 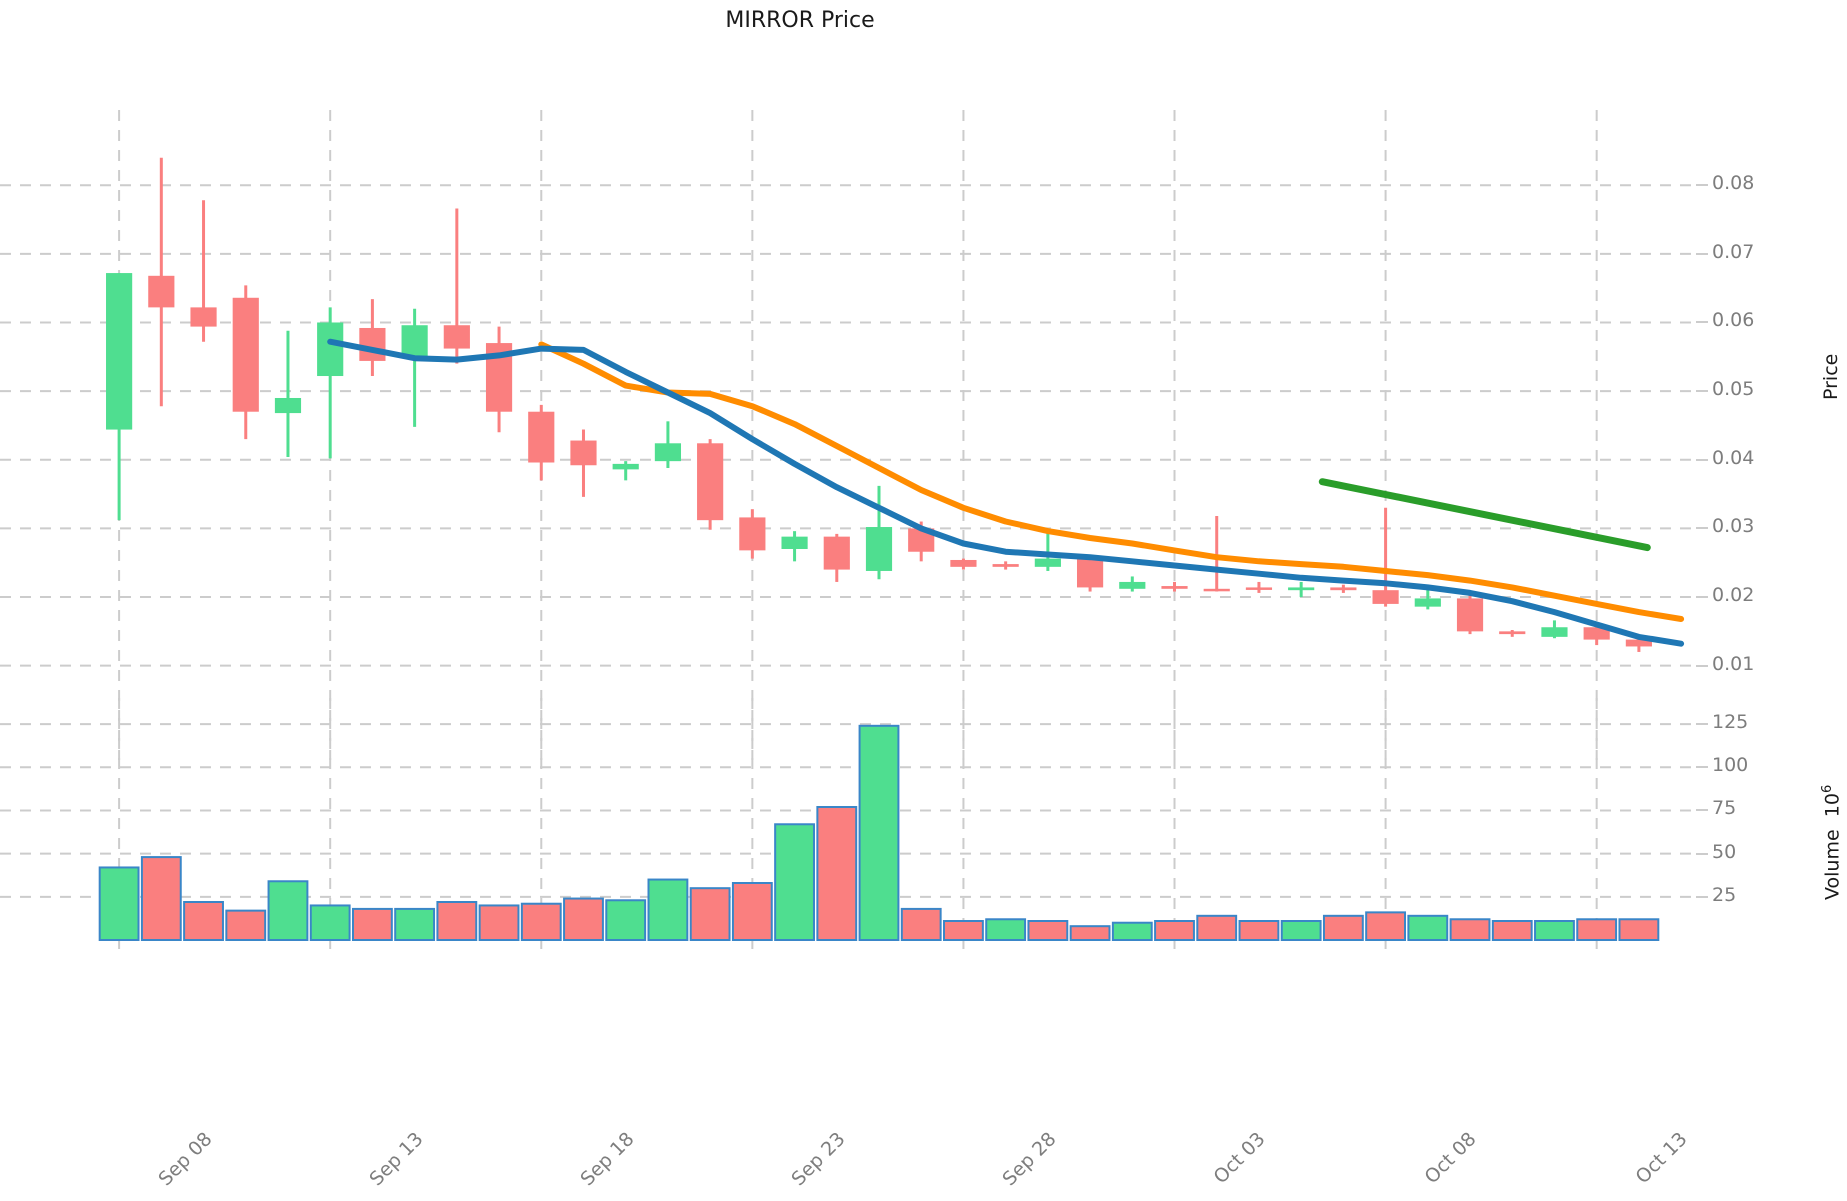 I want to click on volume-axis-label: Volume 106, so click(x=1831, y=842).